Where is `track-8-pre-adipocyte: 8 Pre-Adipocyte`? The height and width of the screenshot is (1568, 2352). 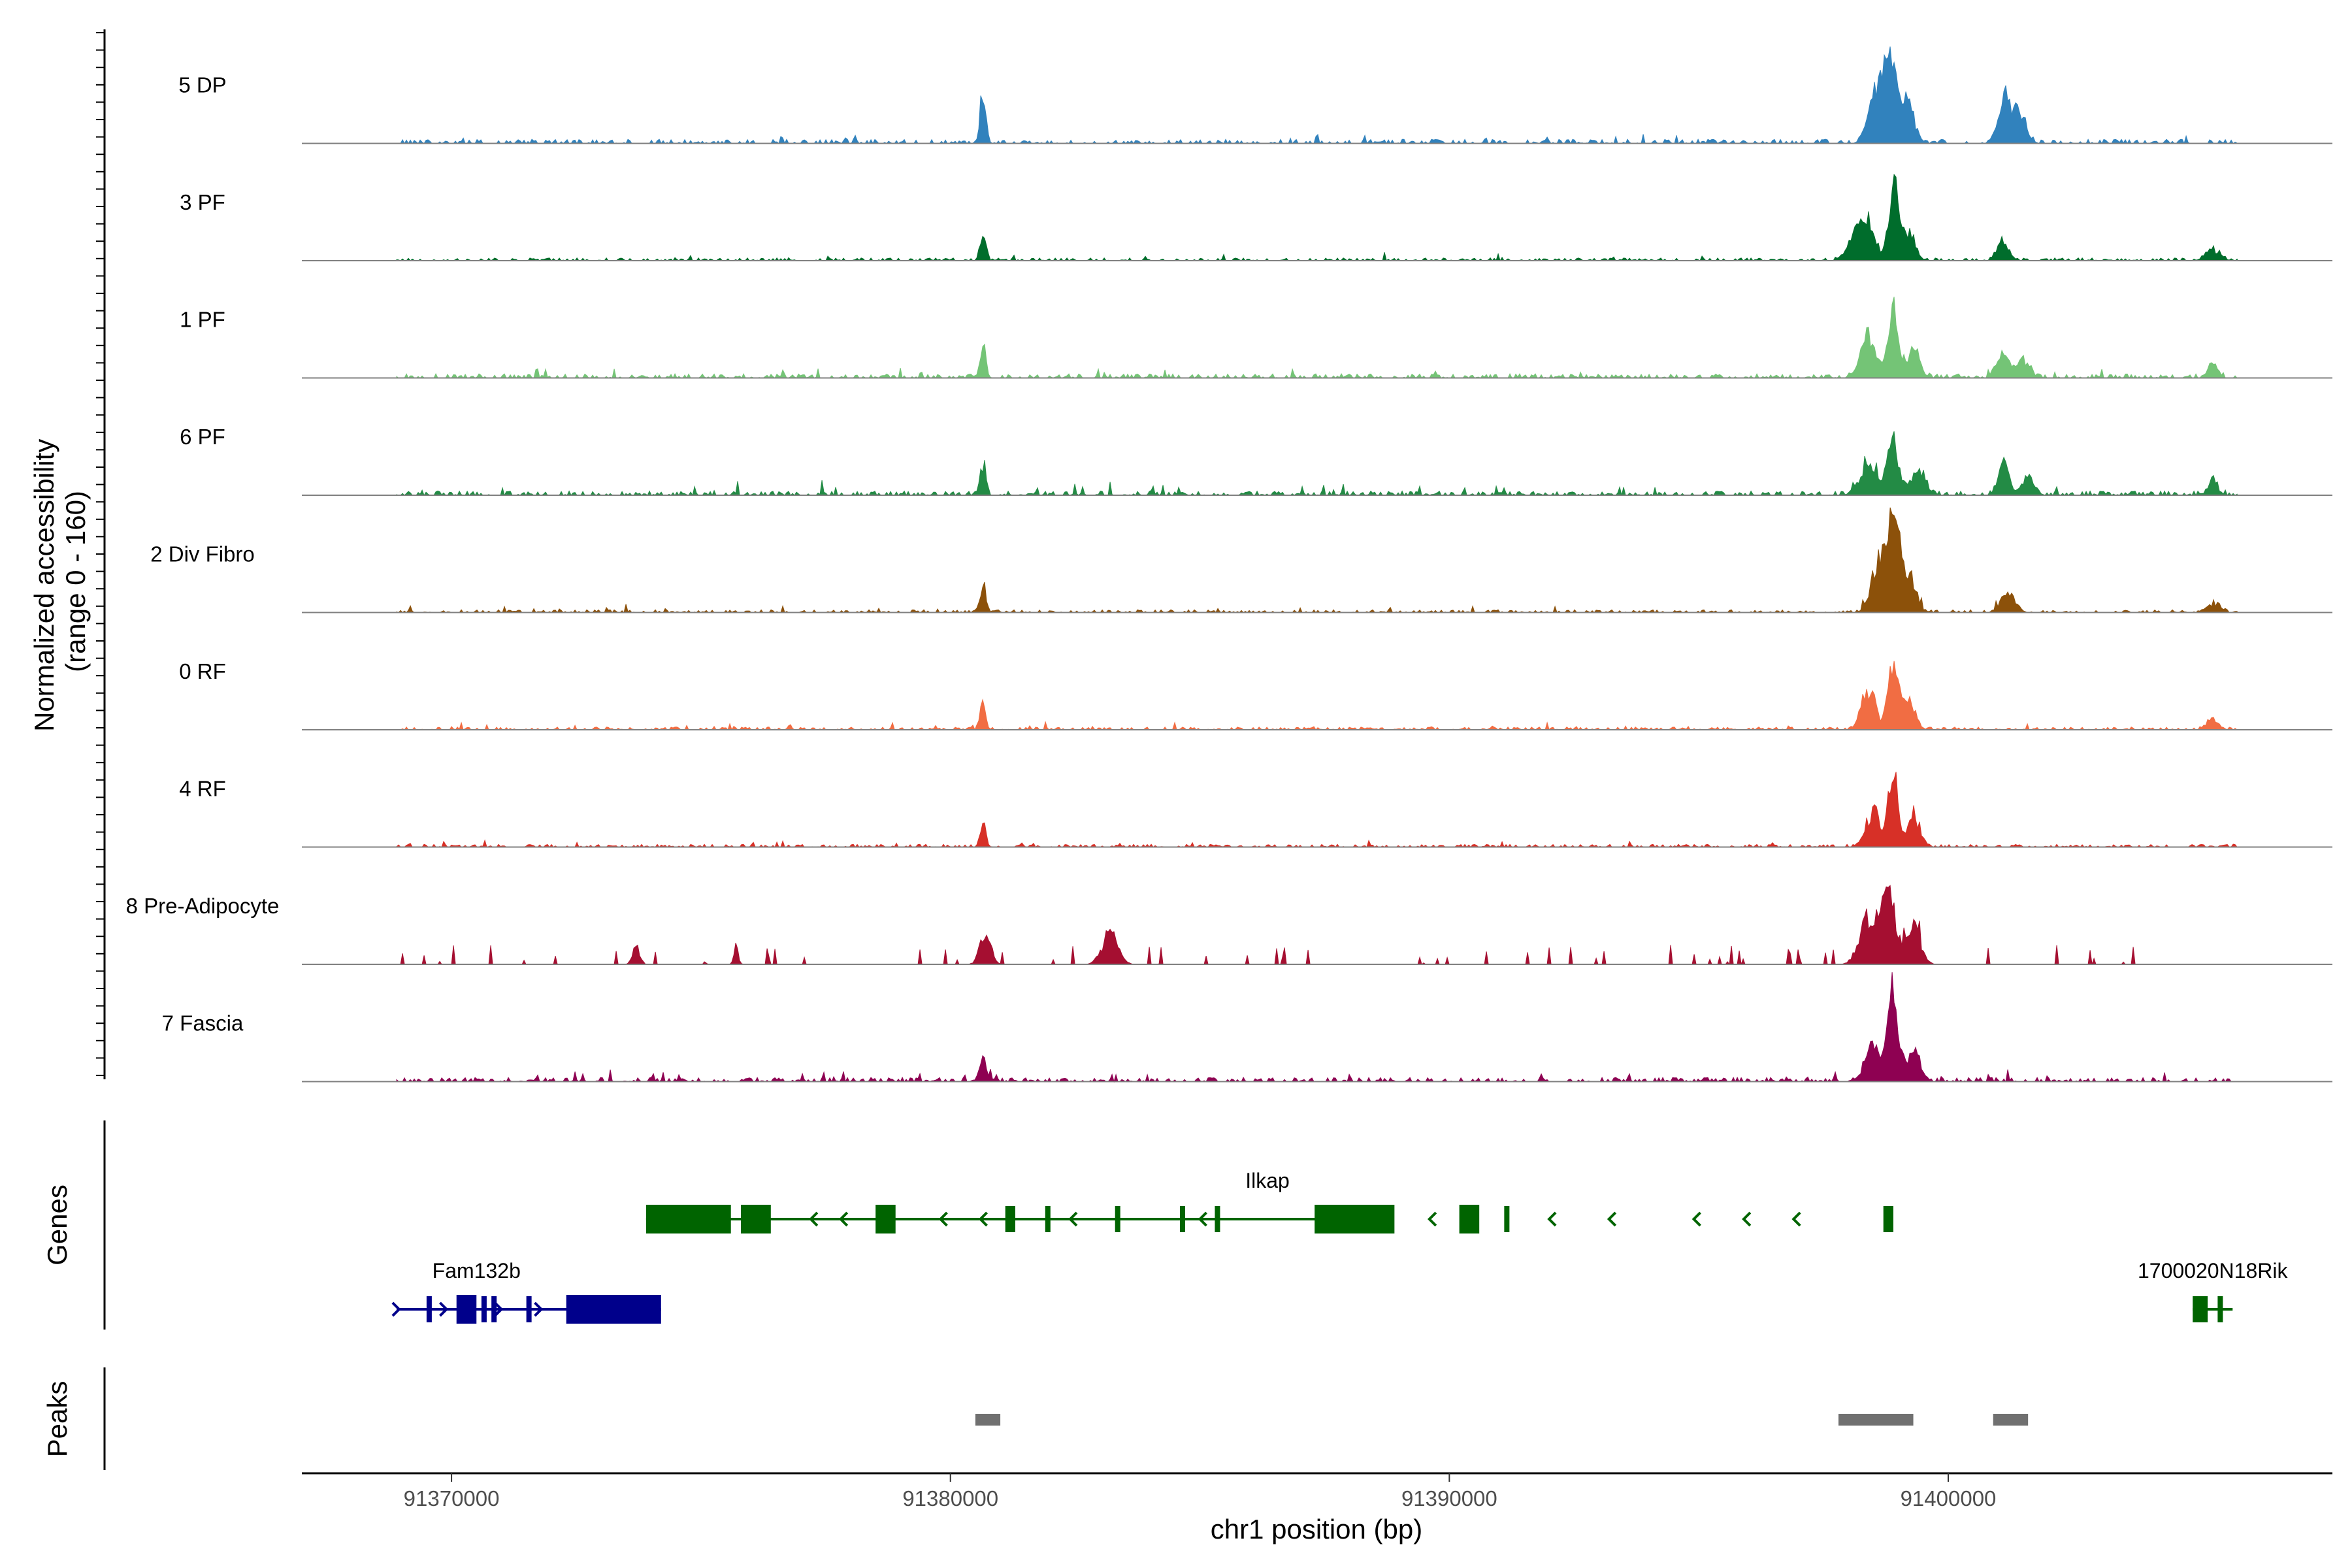
track-8-pre-adipocyte: 8 Pre-Adipocyte is located at coordinates (1229, 925).